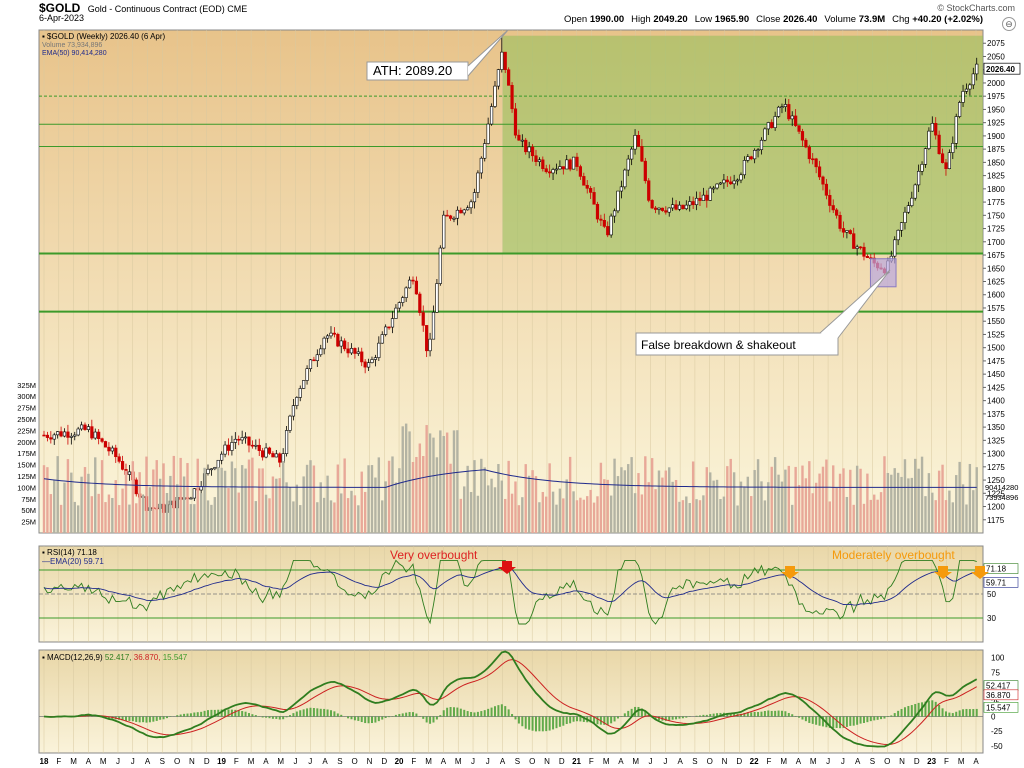  What do you see at coordinates (1009, 24) in the screenshot?
I see `zoom-icon: ⊖` at bounding box center [1009, 24].